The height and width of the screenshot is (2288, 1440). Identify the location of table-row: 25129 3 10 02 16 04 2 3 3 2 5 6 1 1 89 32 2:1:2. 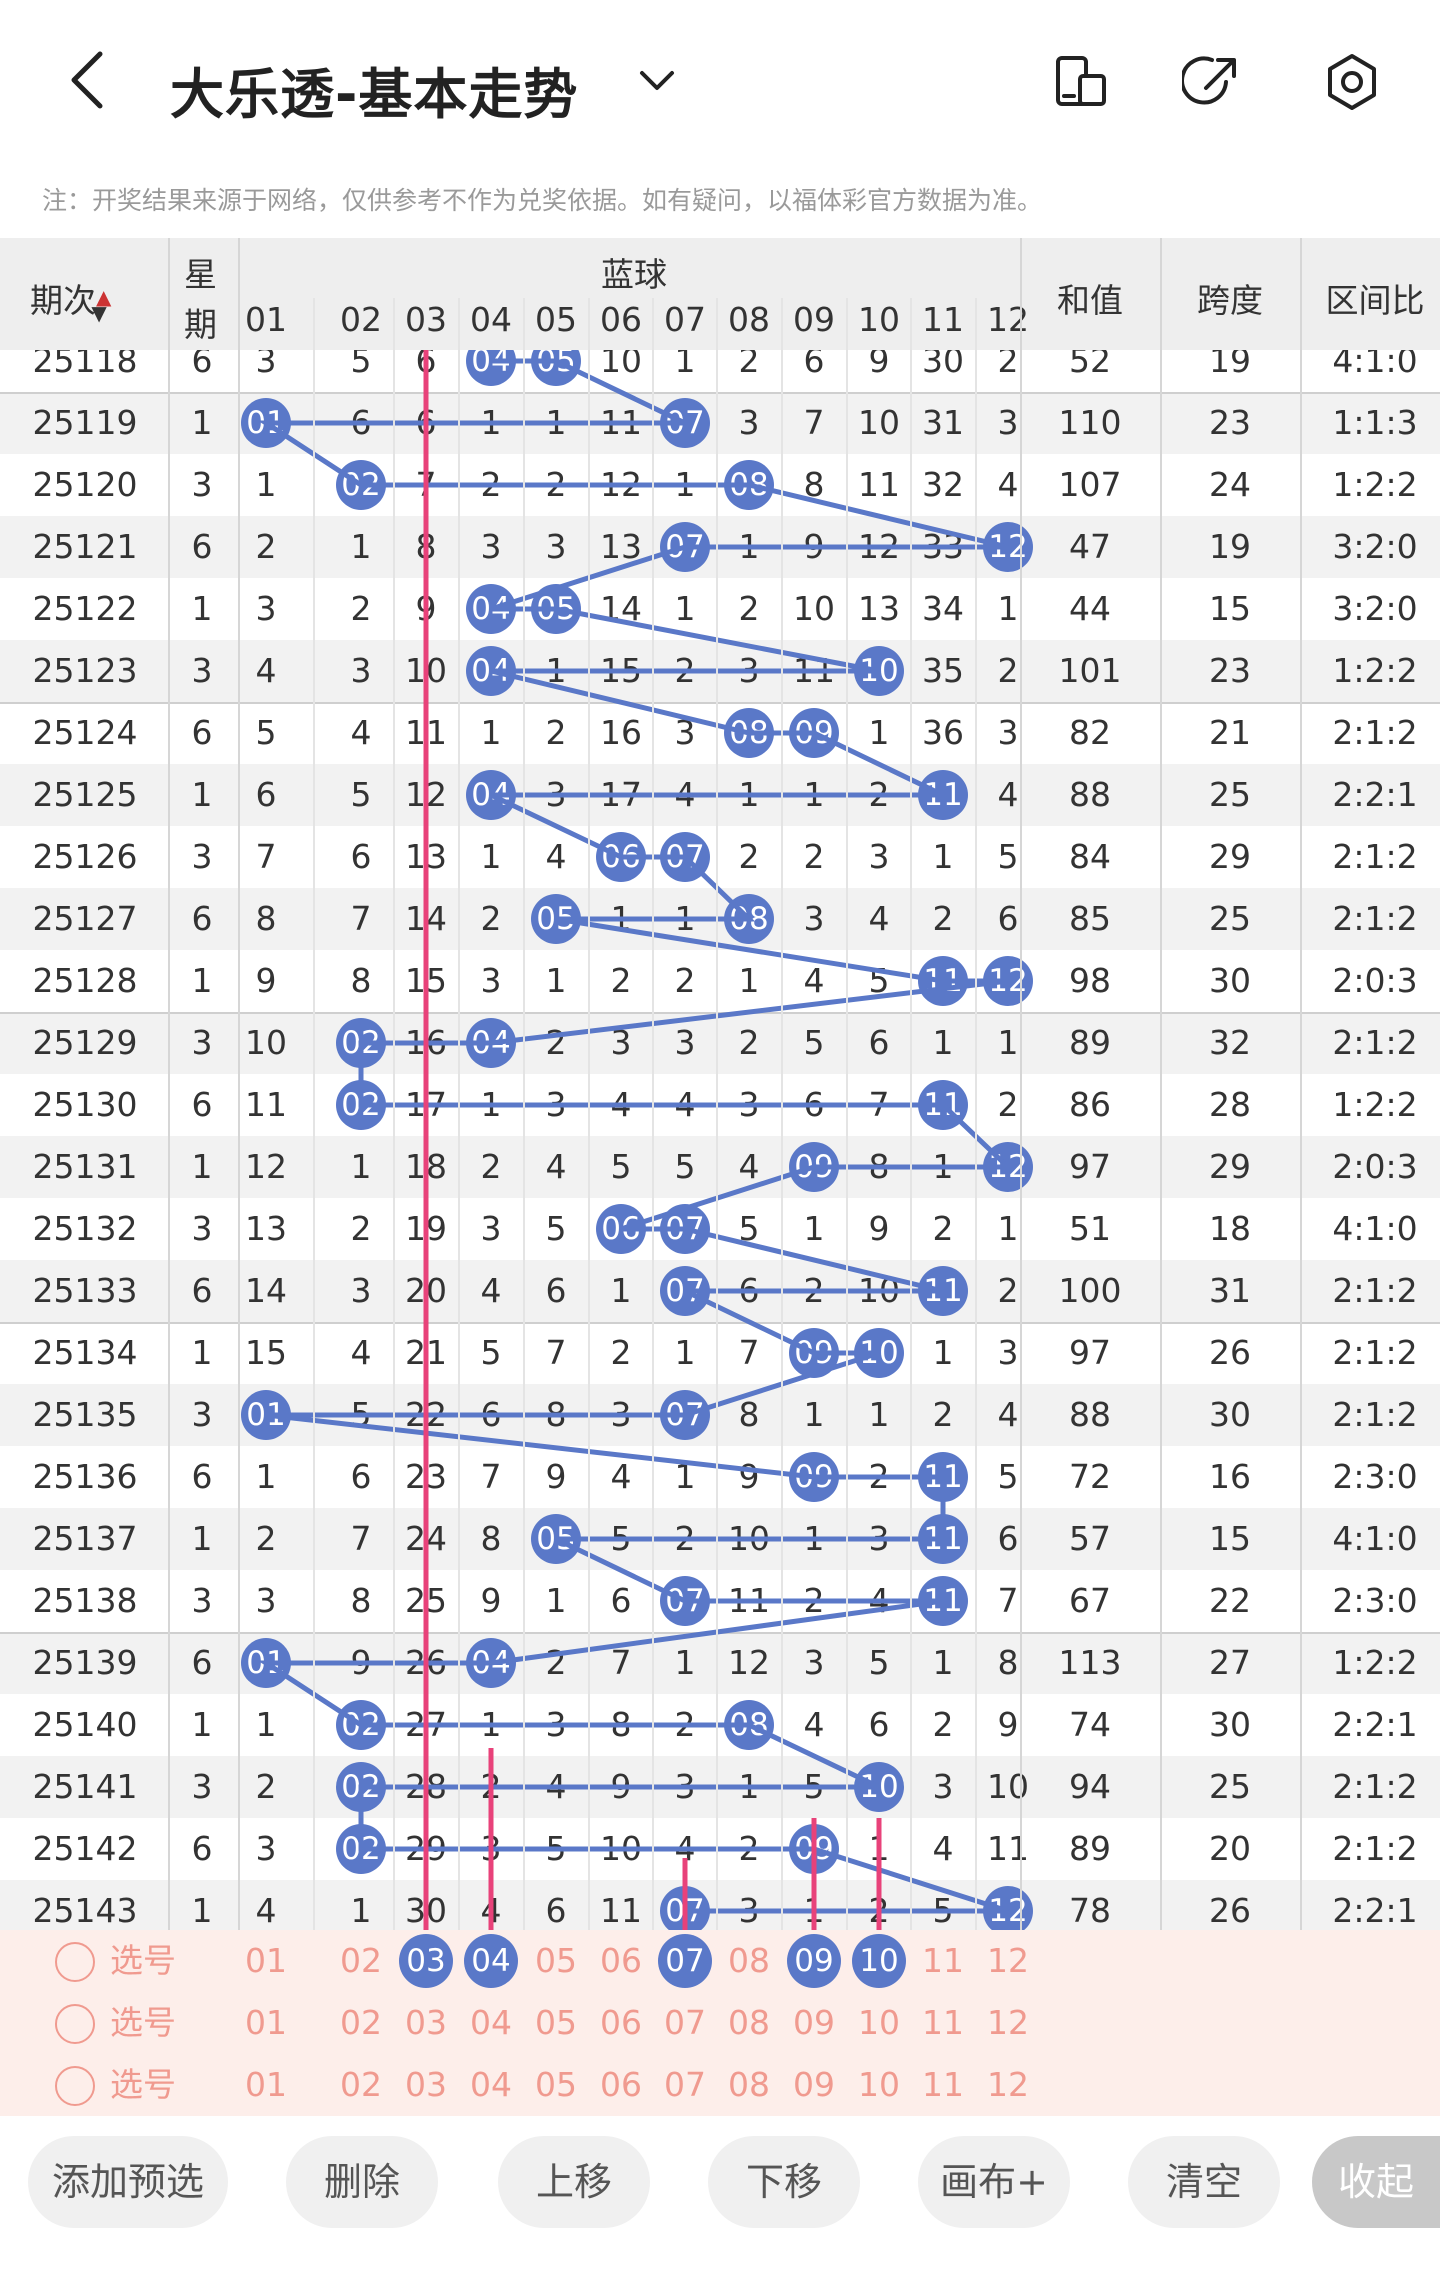
(720, 1043).